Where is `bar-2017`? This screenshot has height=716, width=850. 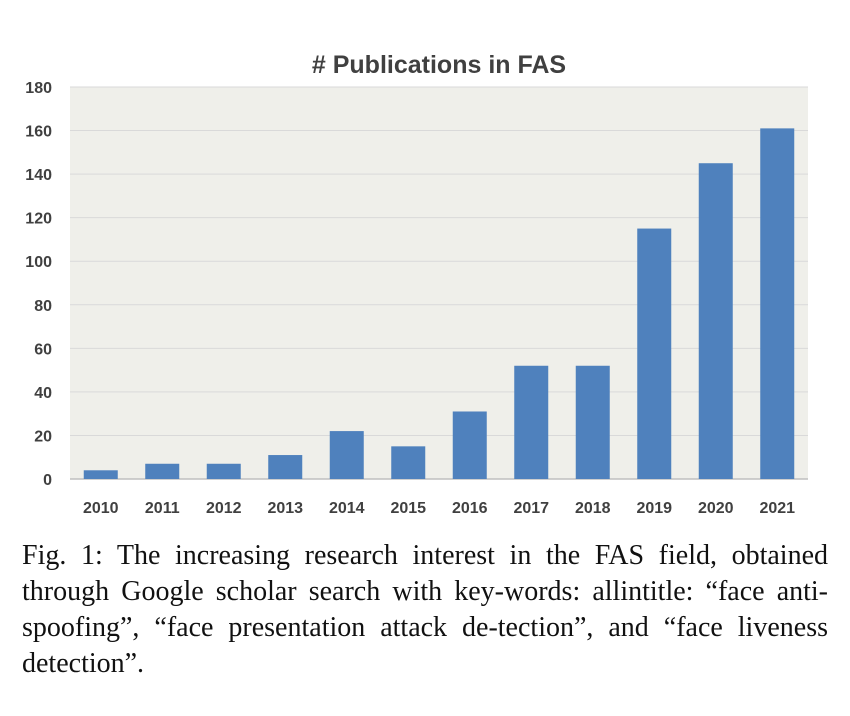
bar-2017 is located at coordinates (531, 422).